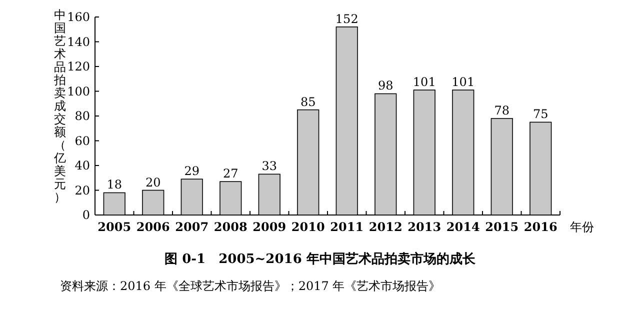 The width and height of the screenshot is (640, 330). What do you see at coordinates (541, 227) in the screenshot?
I see `x-tick-label: 2016` at bounding box center [541, 227].